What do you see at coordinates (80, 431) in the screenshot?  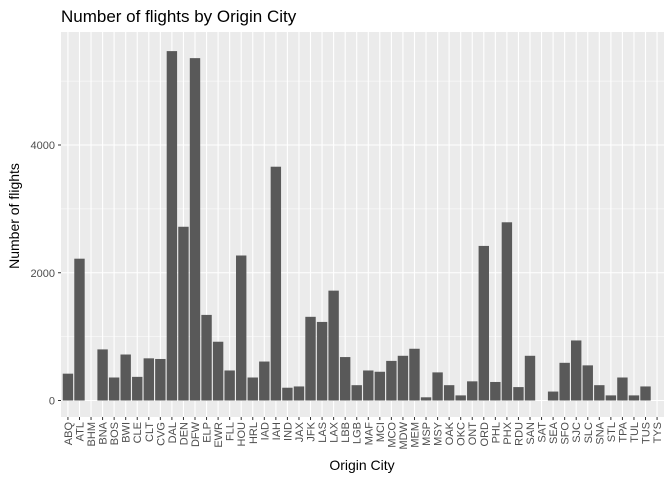 I see `x-tick-label-atl: ATL` at bounding box center [80, 431].